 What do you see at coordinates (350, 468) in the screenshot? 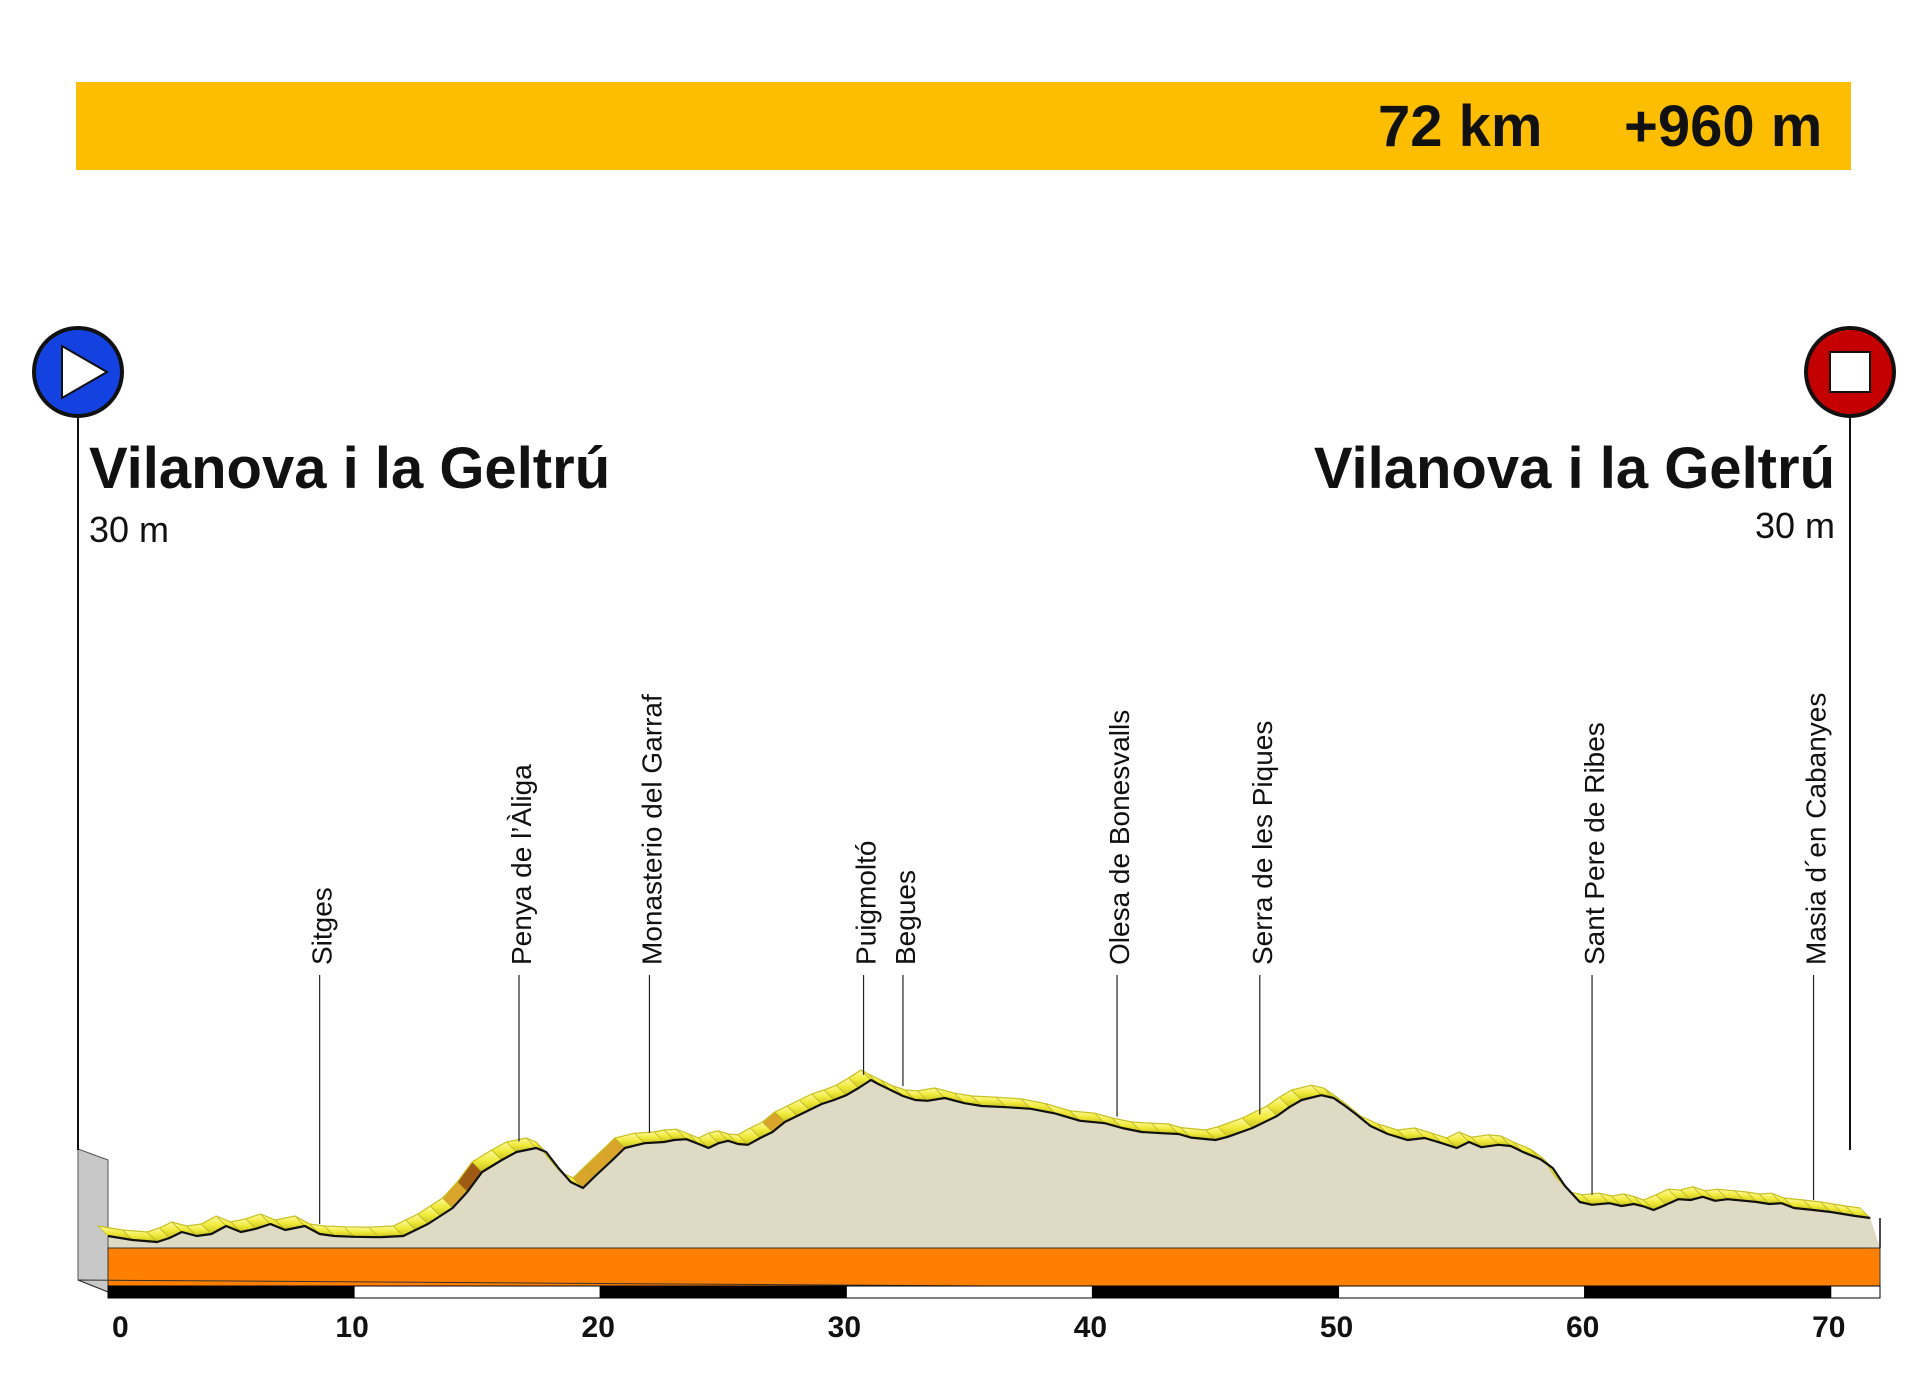
I see `start-town: Vilanova i la Geltrú` at bounding box center [350, 468].